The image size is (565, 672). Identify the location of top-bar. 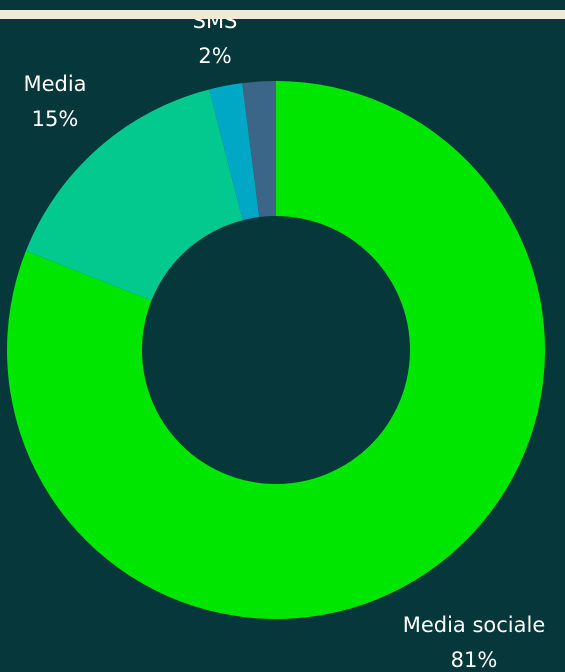
(282, 14).